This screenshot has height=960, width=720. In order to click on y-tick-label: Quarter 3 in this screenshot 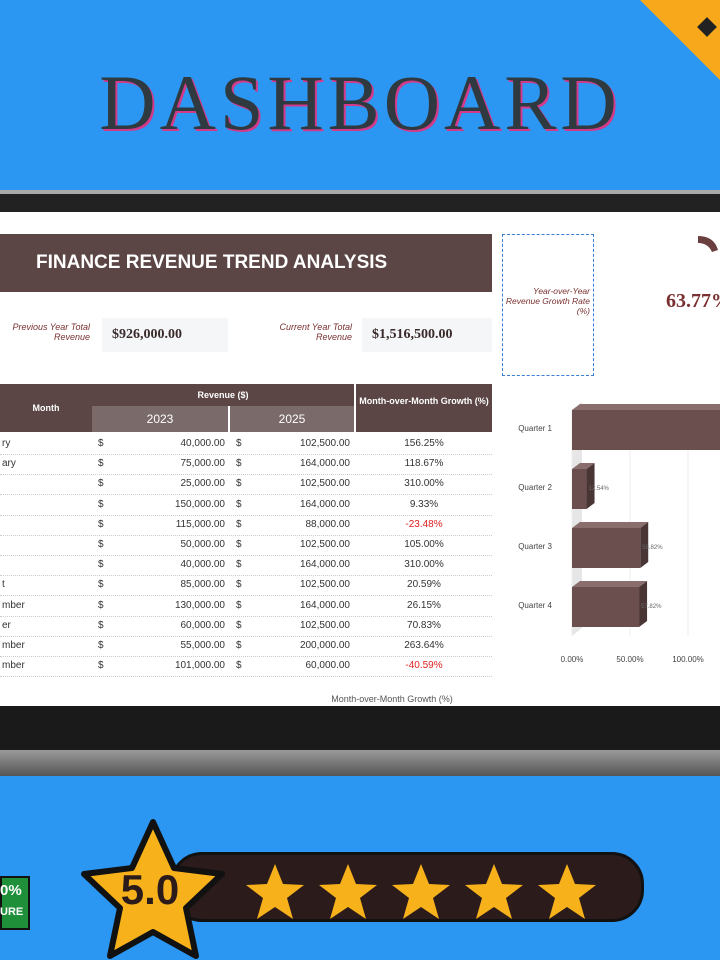, I will do `click(535, 546)`.